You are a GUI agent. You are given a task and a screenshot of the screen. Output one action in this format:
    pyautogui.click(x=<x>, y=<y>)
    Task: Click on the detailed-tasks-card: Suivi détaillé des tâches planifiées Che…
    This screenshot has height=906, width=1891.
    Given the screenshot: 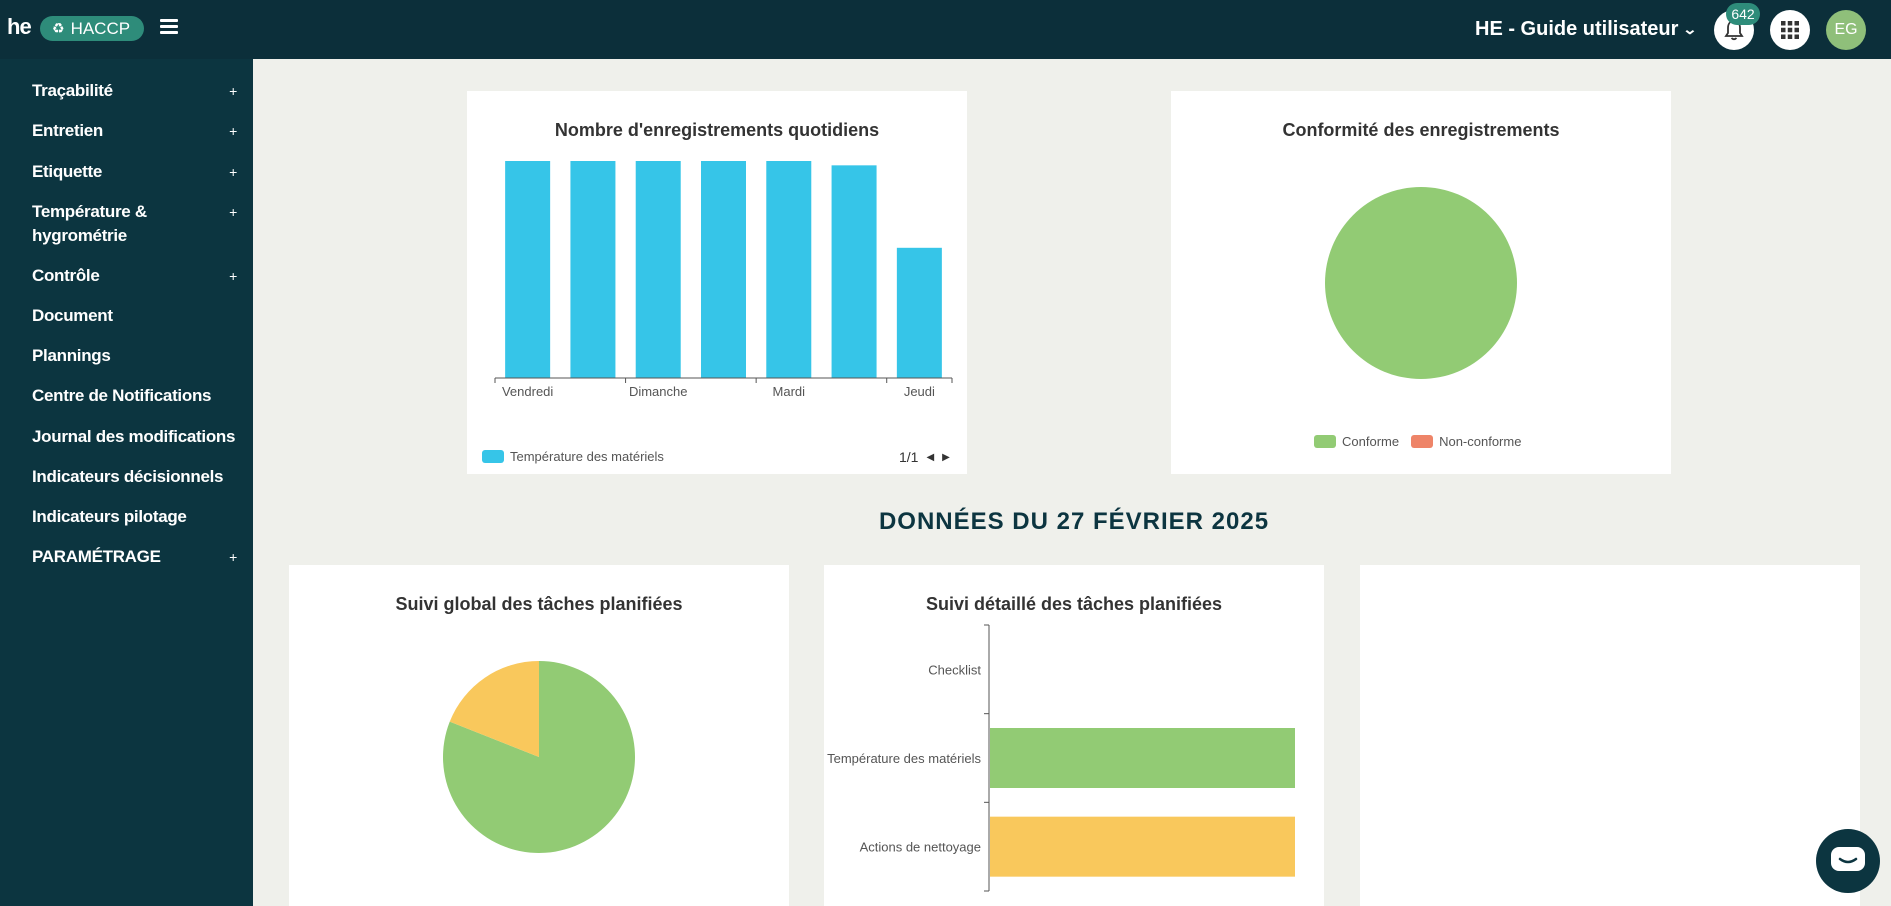 What is the action you would take?
    pyautogui.click(x=1074, y=735)
    